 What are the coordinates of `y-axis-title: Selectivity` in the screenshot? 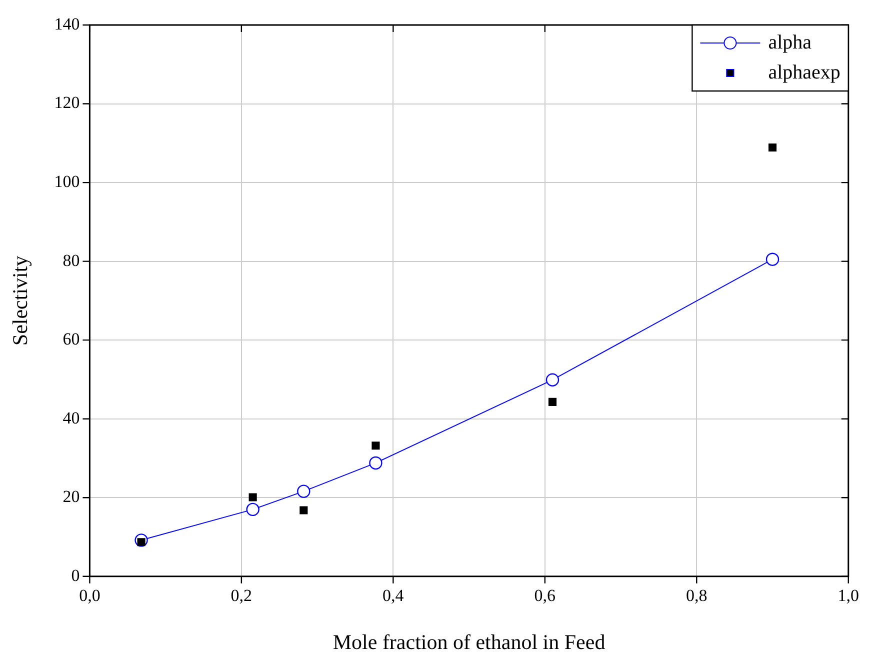 It's located at (20, 300).